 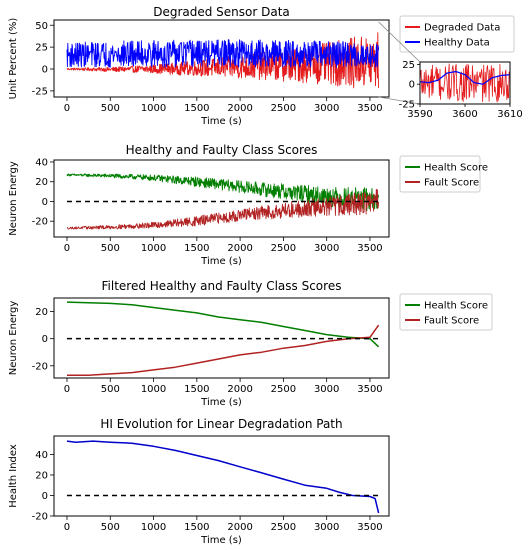 I want to click on y-axis-label: Unit Percent (%), so click(x=13, y=59).